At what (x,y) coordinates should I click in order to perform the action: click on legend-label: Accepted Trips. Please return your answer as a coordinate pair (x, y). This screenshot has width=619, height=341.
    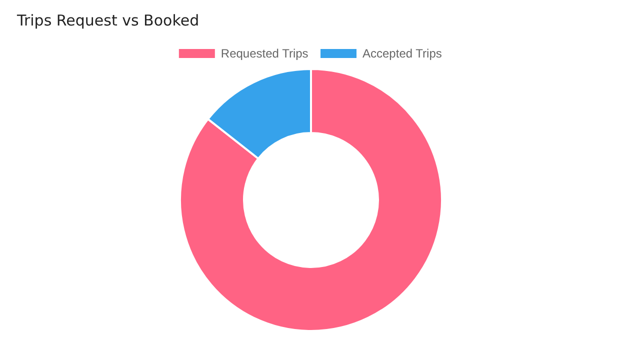
    Looking at the image, I should click on (402, 53).